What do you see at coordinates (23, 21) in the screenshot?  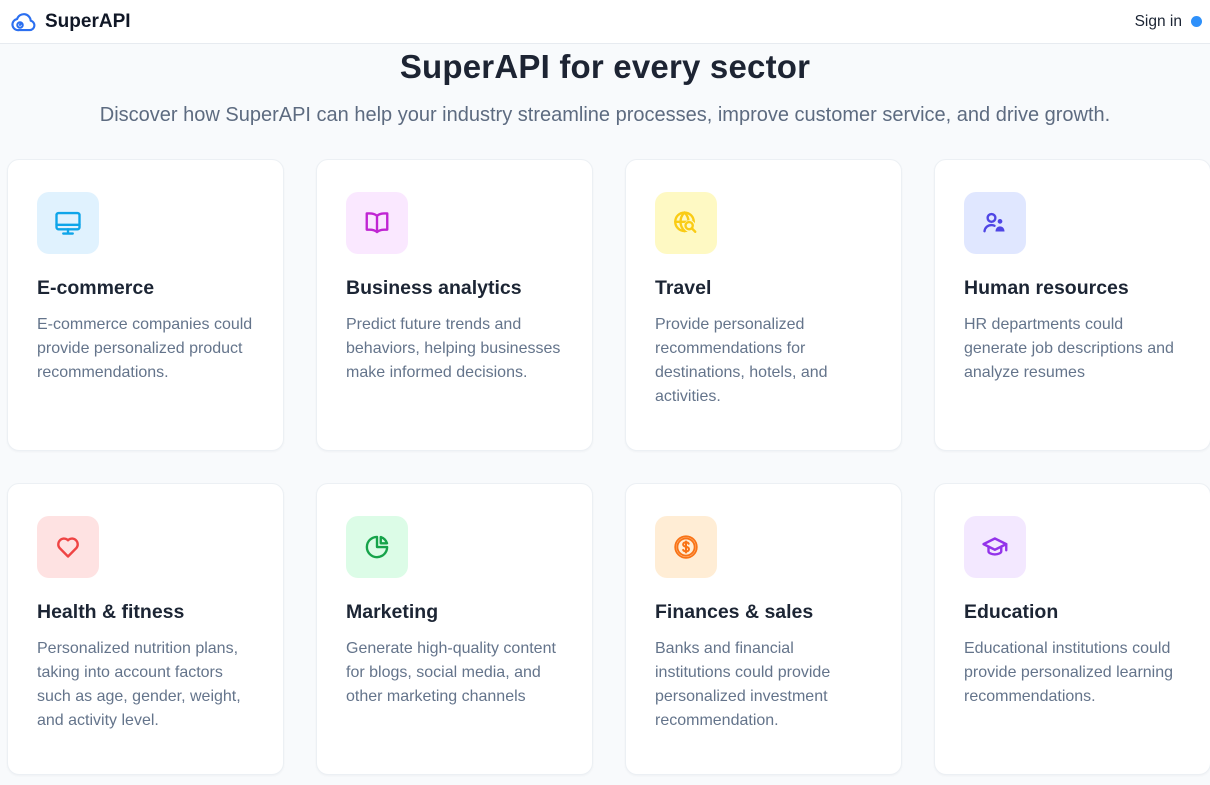 I see `cloud-logo-icon` at bounding box center [23, 21].